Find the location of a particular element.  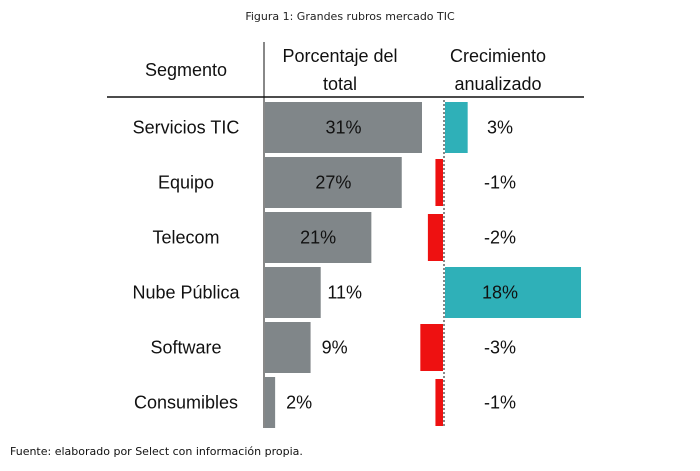

growth-value-consumibles: -1% is located at coordinates (500, 403).